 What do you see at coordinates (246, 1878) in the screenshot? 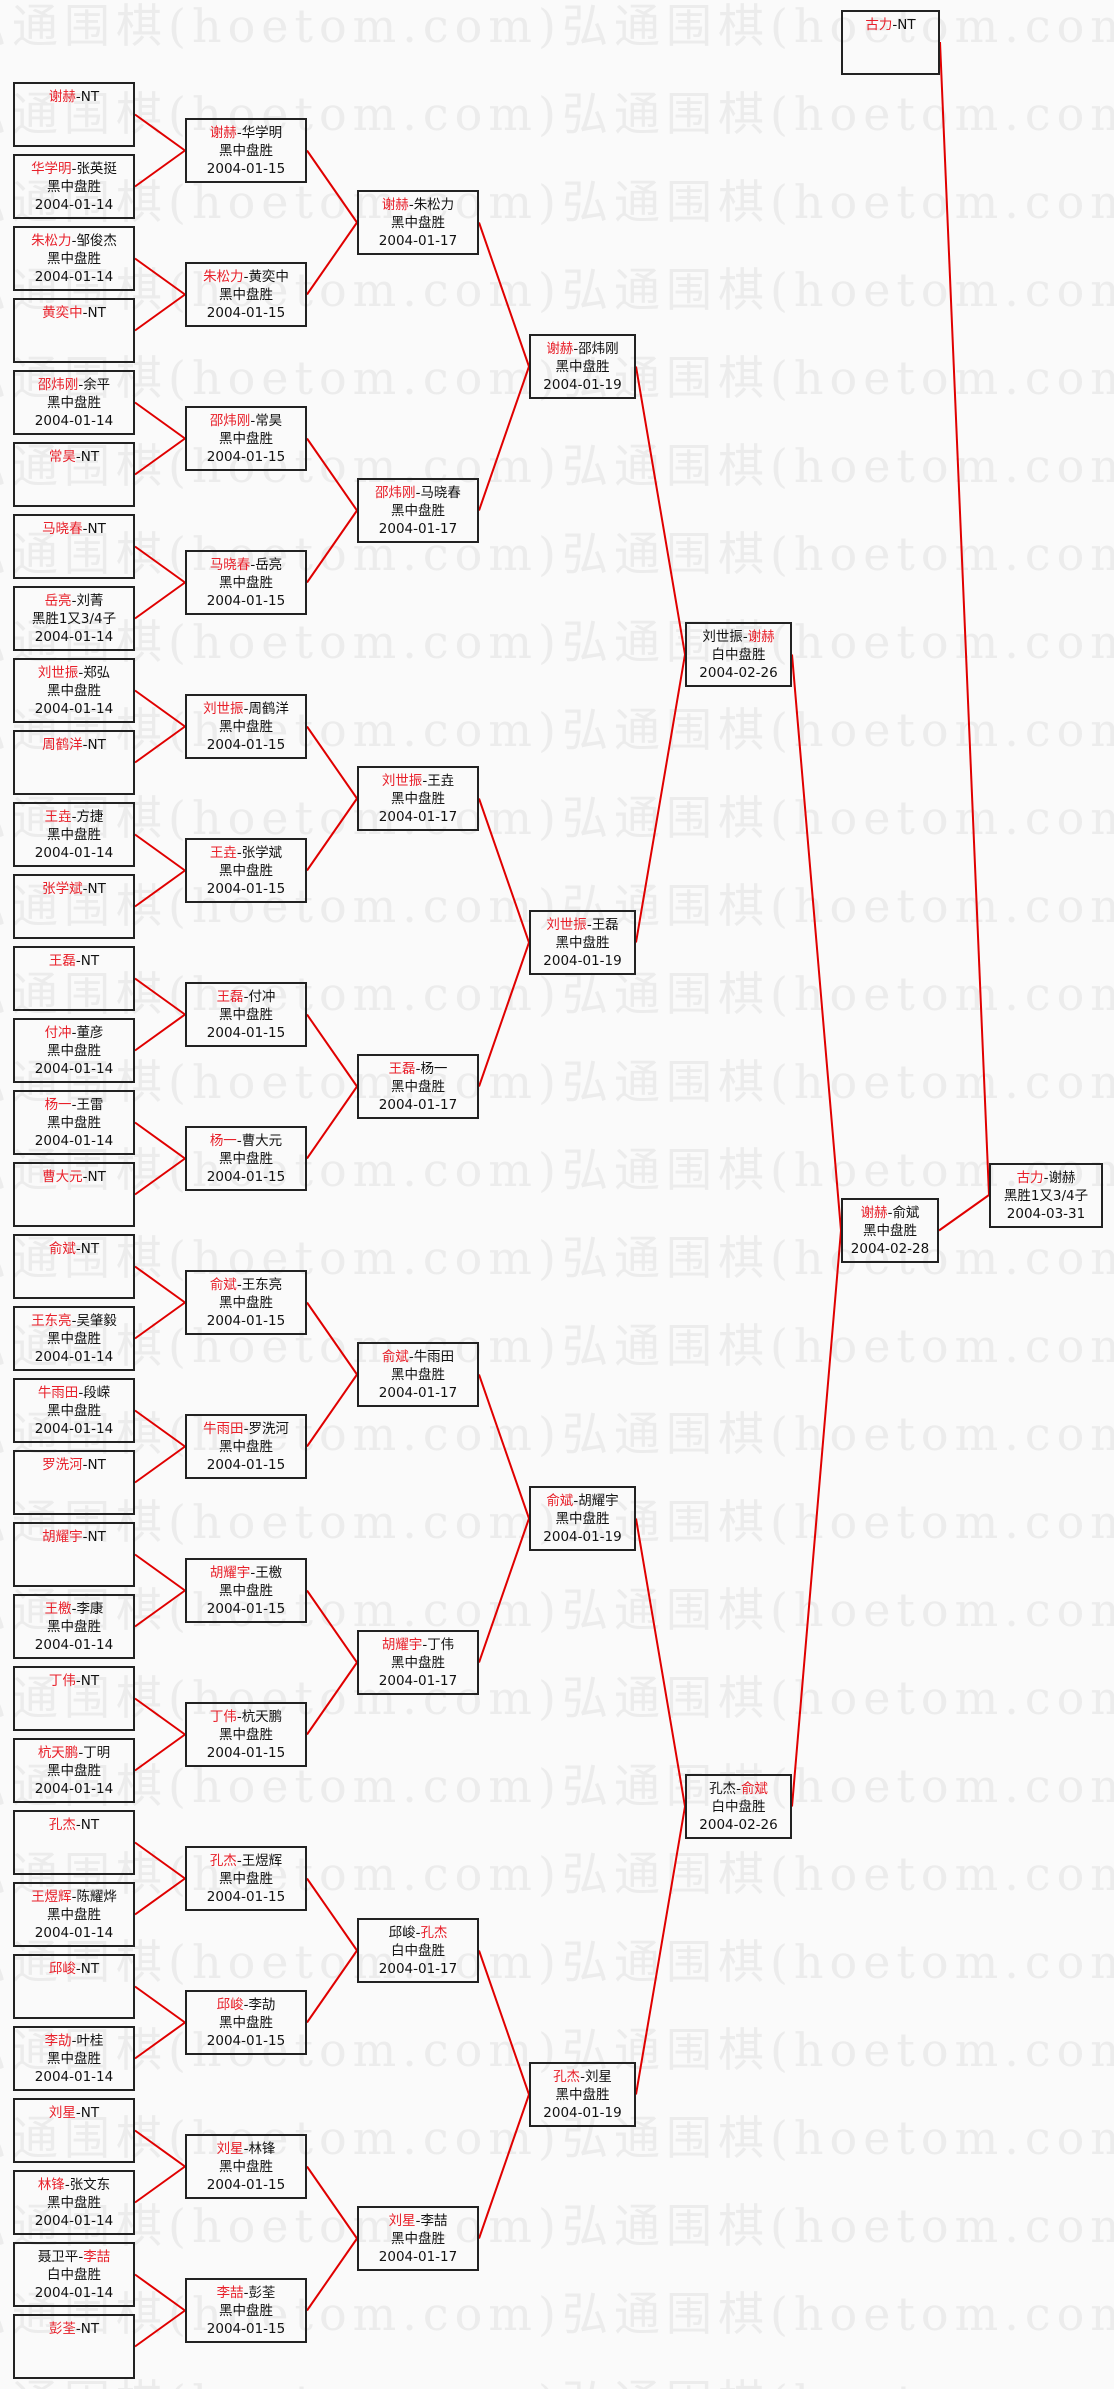
I see `match-box-round-2: 孔杰-王煜辉 黑中盘胜 2004-01-15` at bounding box center [246, 1878].